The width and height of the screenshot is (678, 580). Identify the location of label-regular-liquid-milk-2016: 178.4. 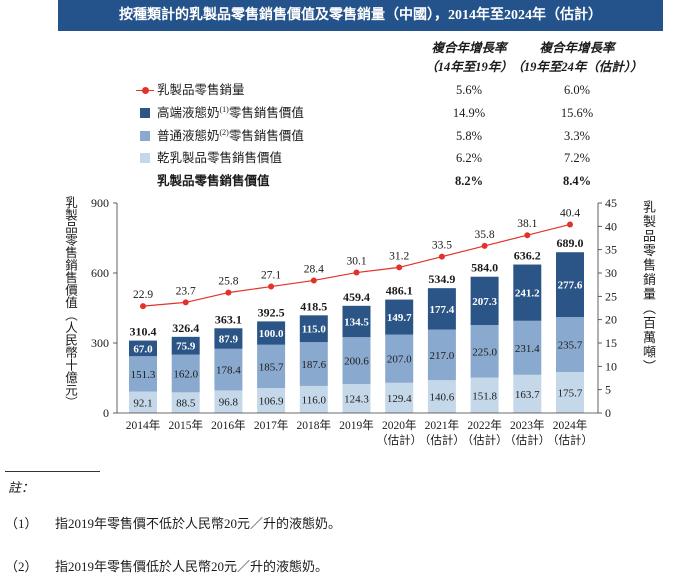
(228, 371).